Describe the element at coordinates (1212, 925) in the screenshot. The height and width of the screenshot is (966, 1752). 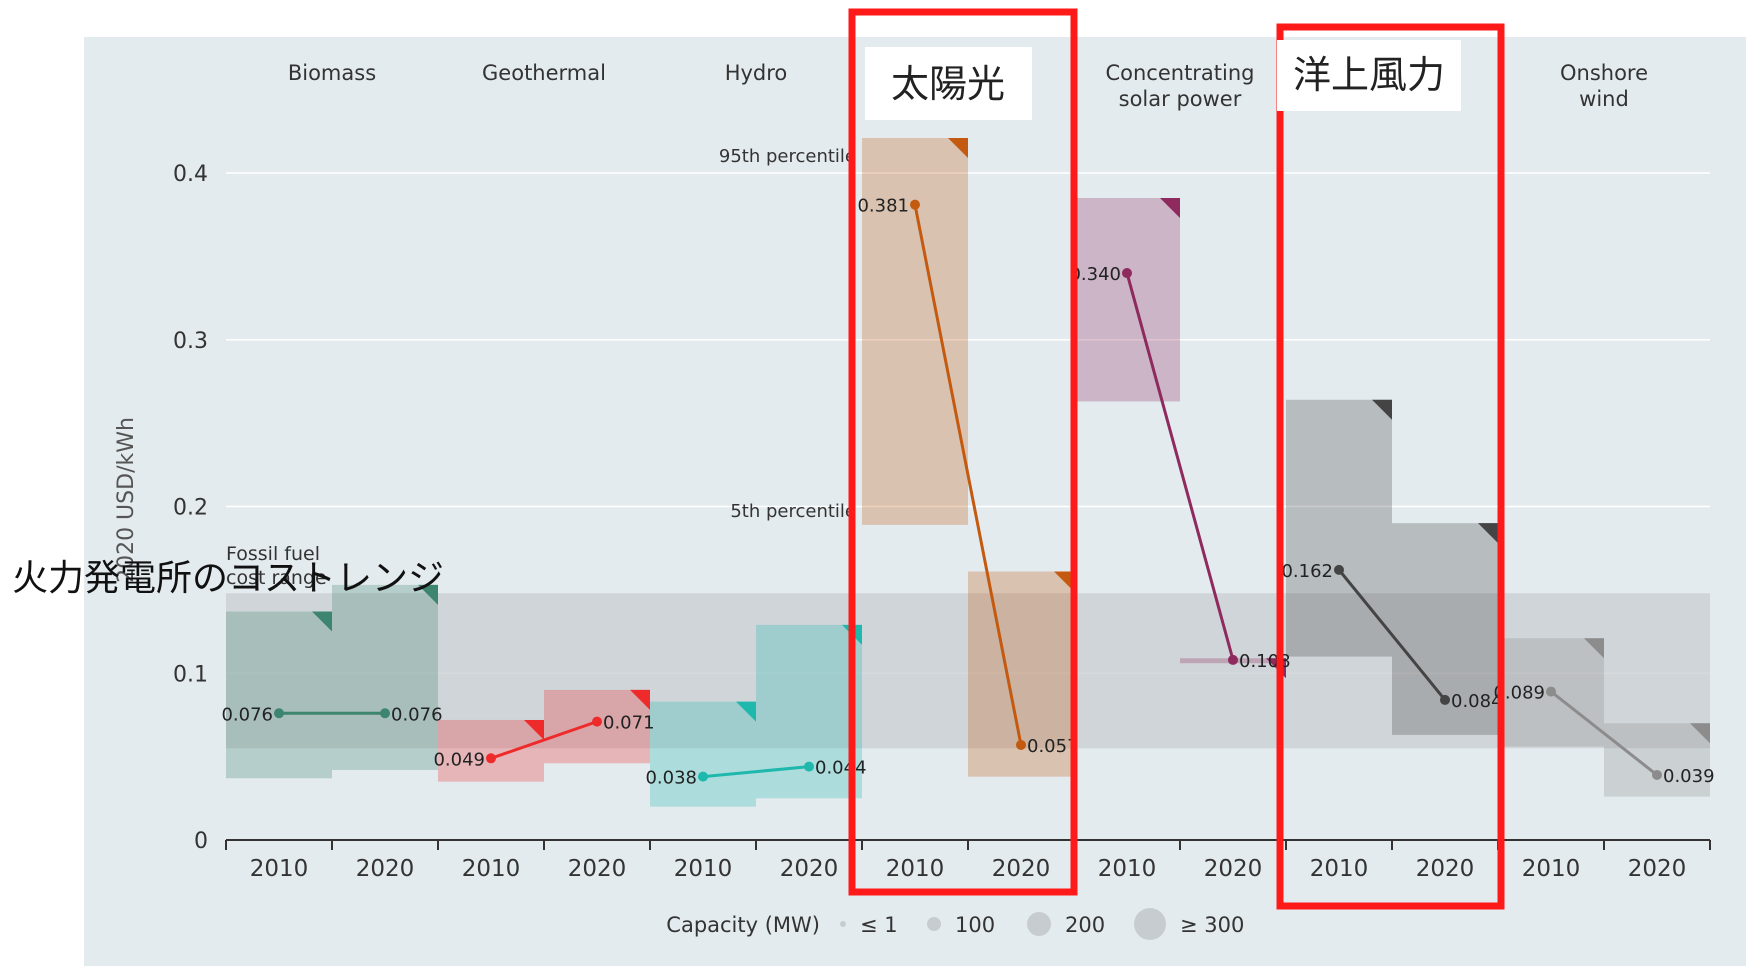
I see `legend-label: ≥ 300` at that location.